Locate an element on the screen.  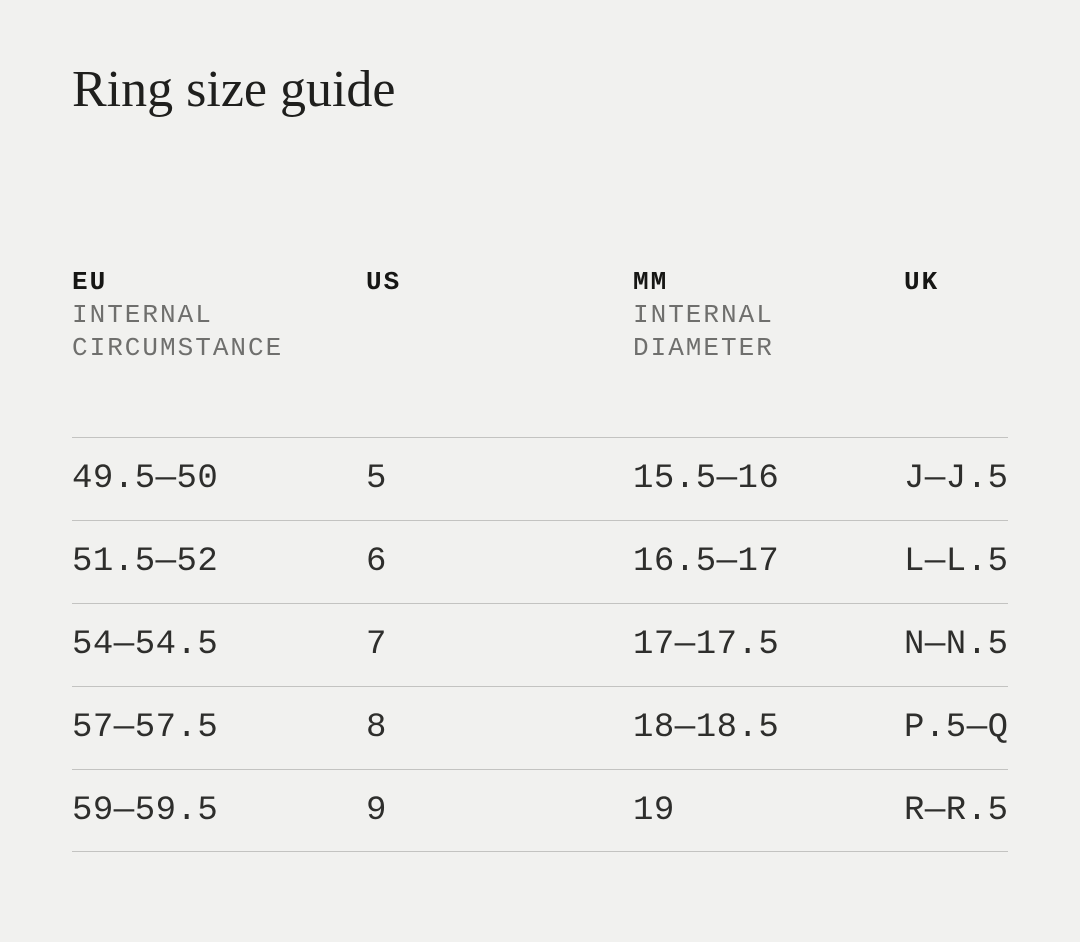
cell-eu: 57—57.5 is located at coordinates (145, 728).